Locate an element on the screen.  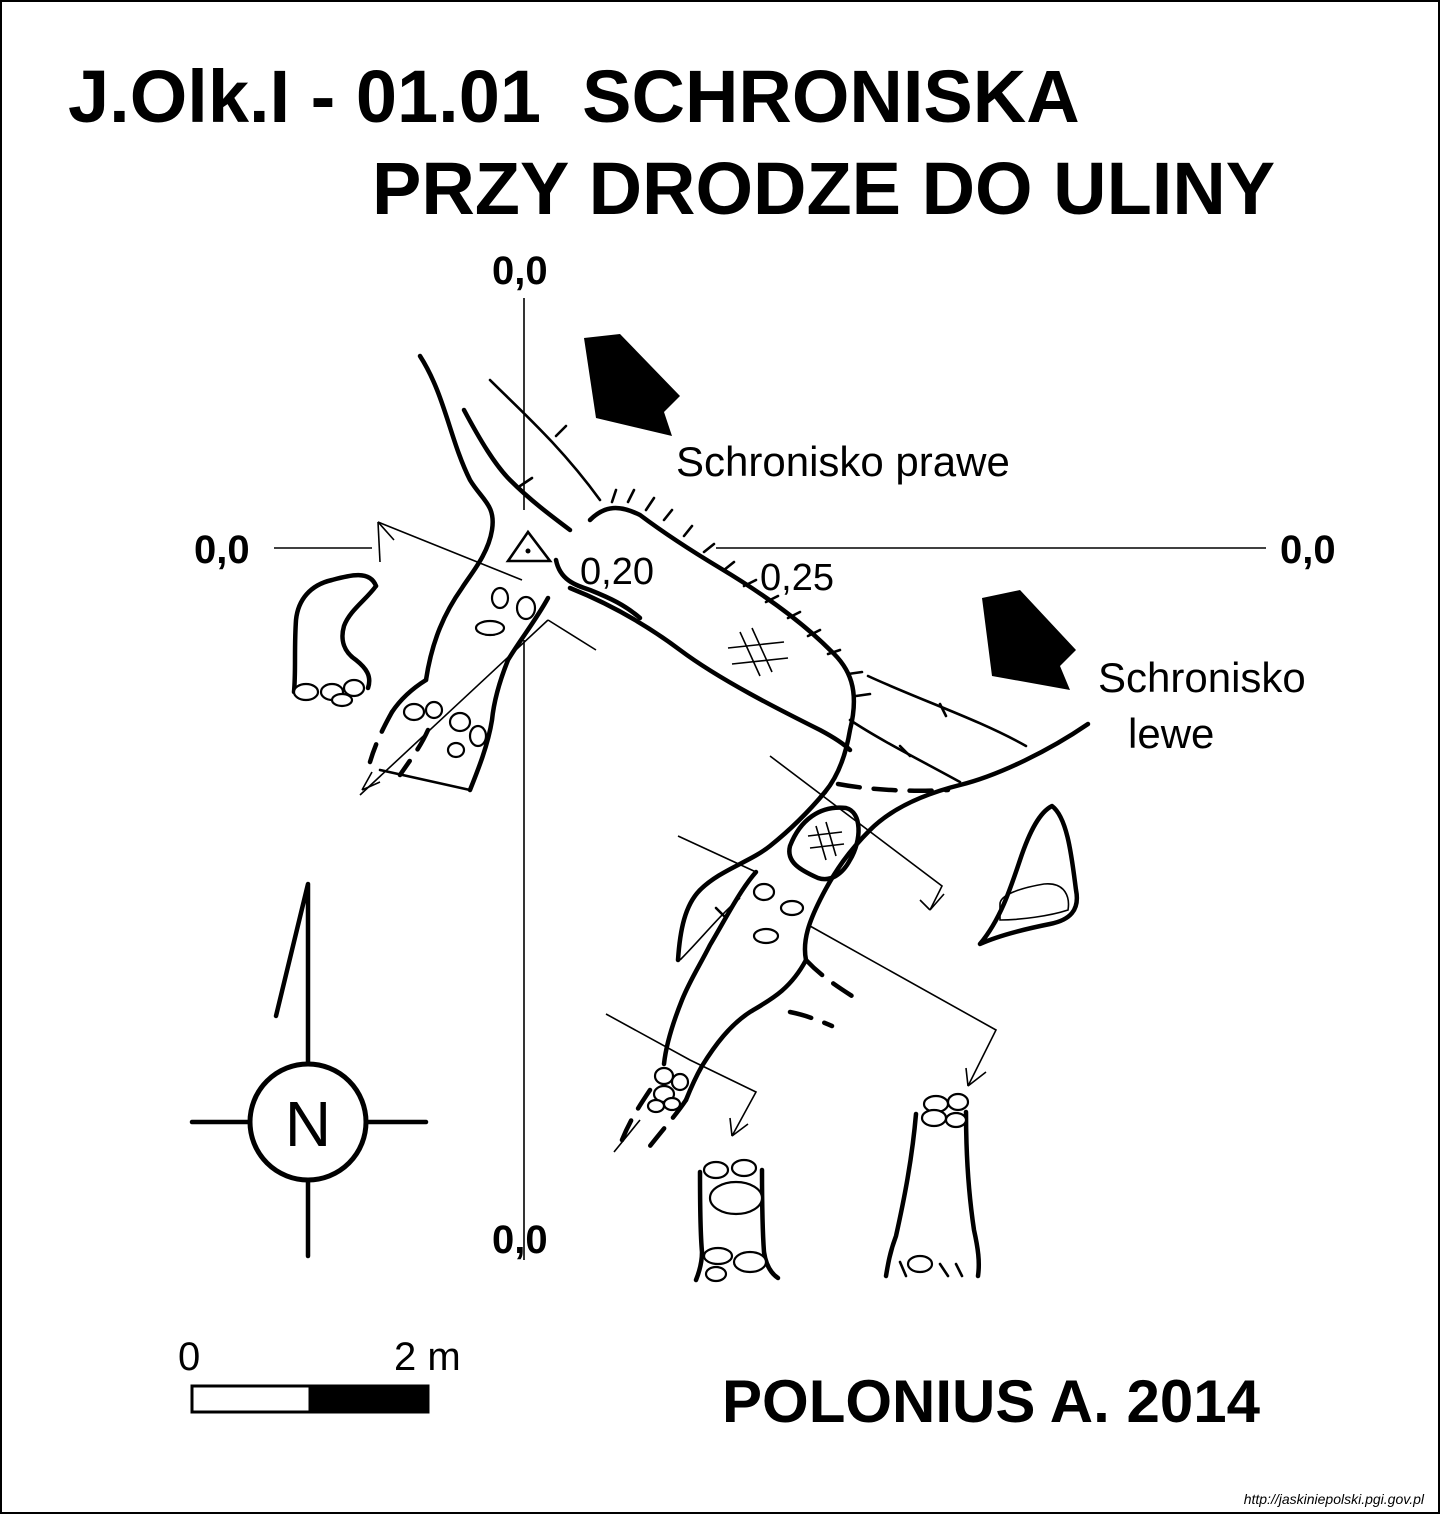
north-letter: N is located at coordinates (308, 1124).